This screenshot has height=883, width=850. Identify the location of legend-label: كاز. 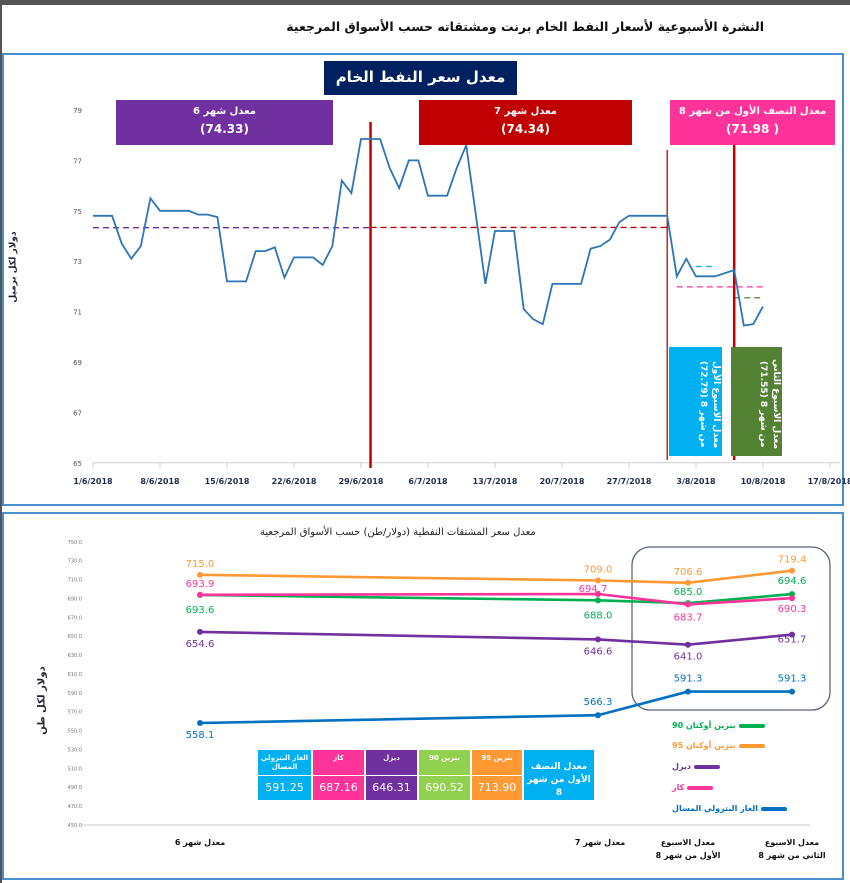
(678, 787).